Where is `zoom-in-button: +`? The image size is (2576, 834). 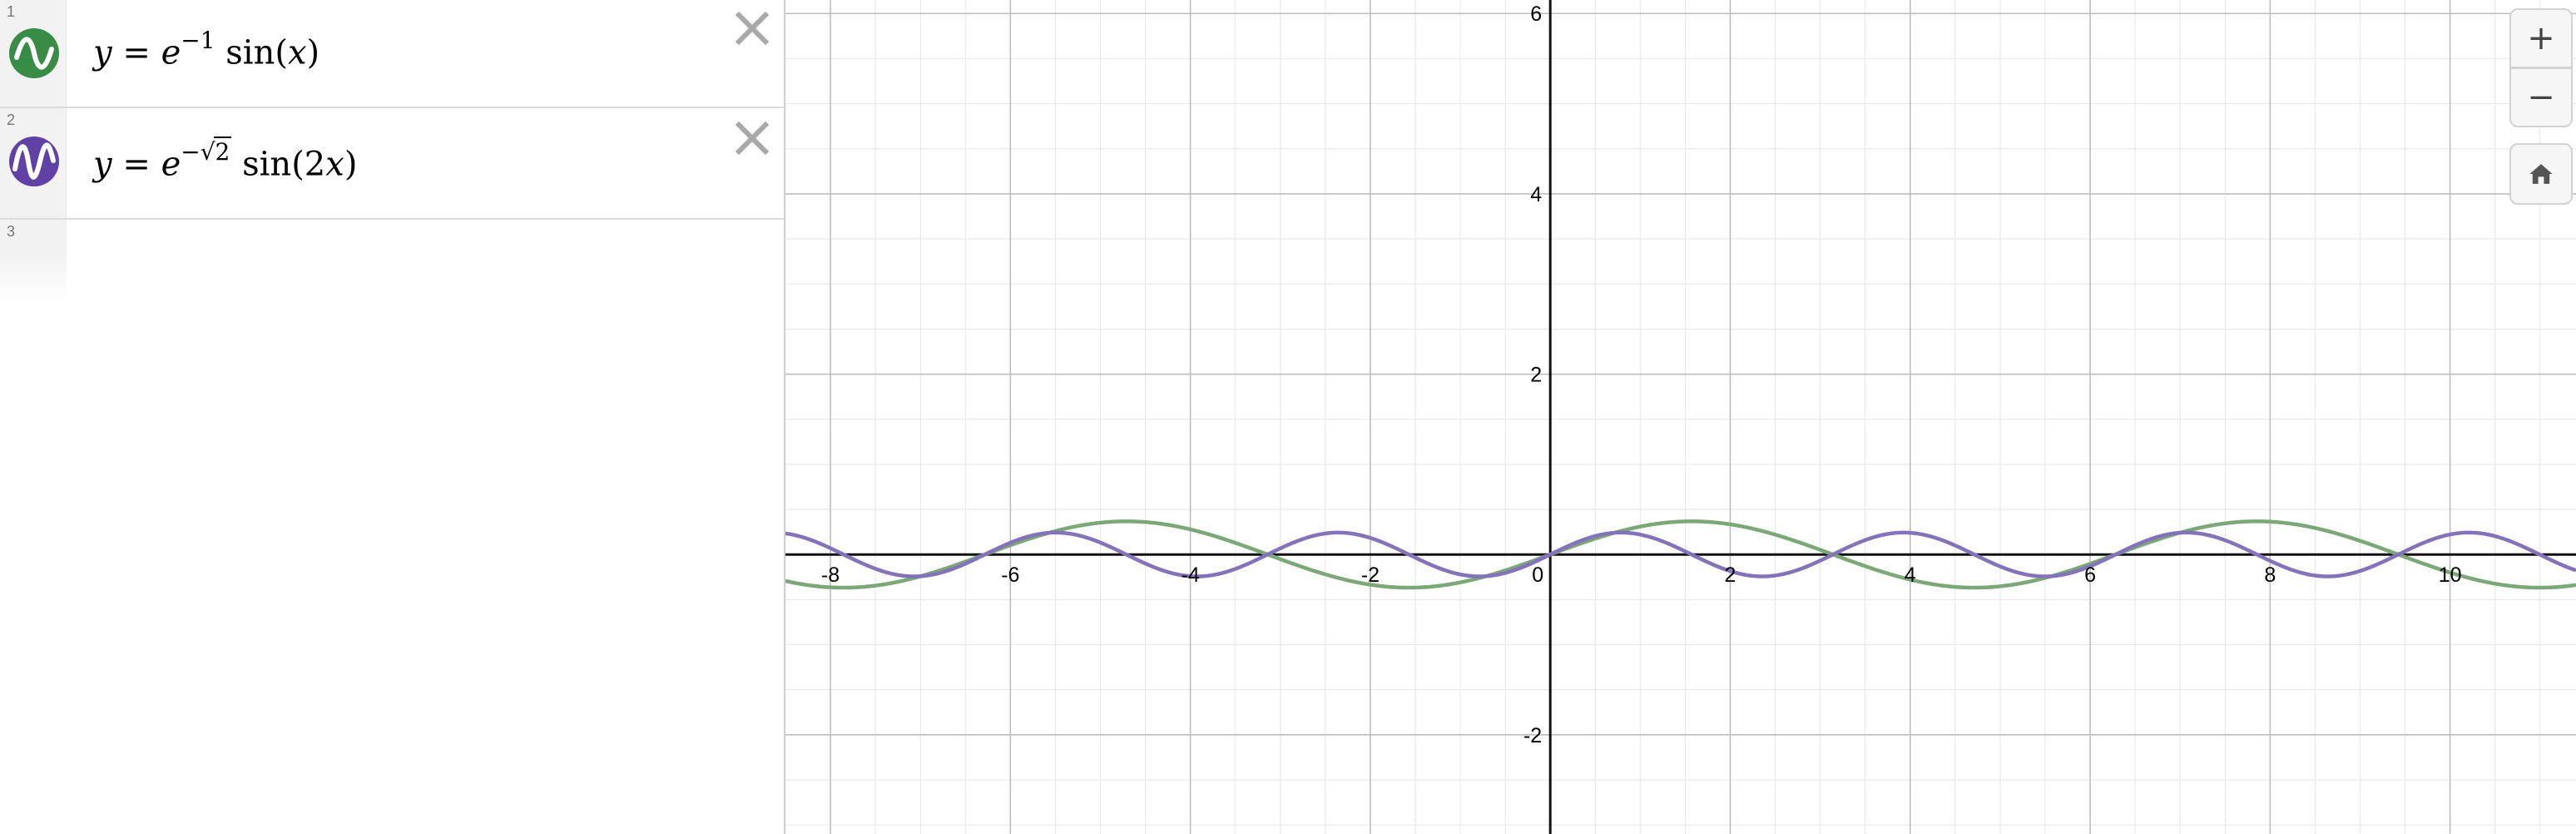
zoom-in-button: + is located at coordinates (2541, 38).